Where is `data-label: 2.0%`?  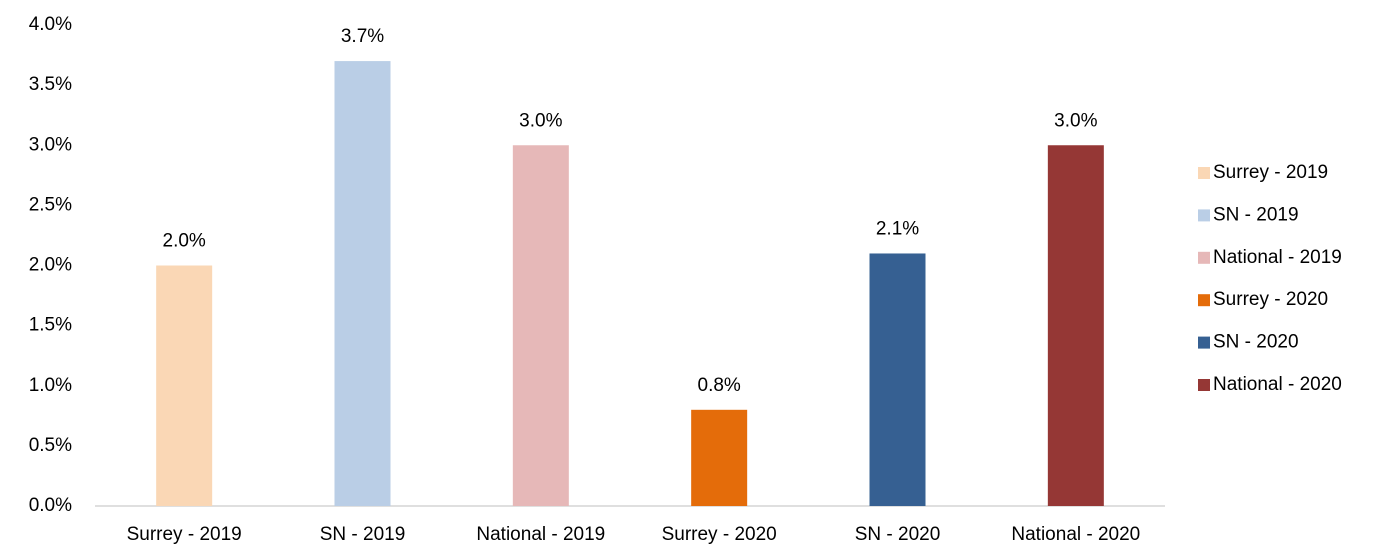
data-label: 2.0% is located at coordinates (184, 241).